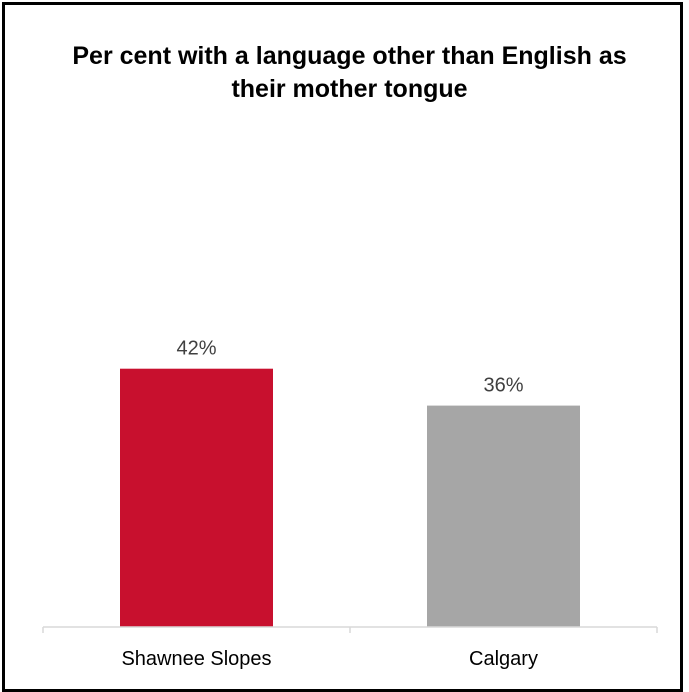 Image resolution: width=689 pixels, height=692 pixels. Describe the element at coordinates (196, 659) in the screenshot. I see `x-tick-label: Shawnee Slopes` at that location.